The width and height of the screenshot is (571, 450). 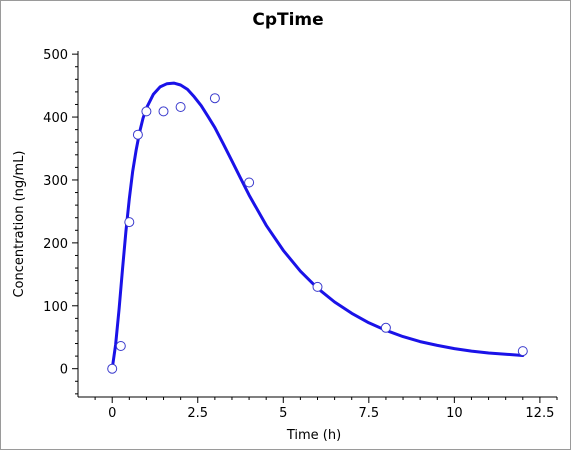 I want to click on y-tick-label: 400, so click(x=55, y=118).